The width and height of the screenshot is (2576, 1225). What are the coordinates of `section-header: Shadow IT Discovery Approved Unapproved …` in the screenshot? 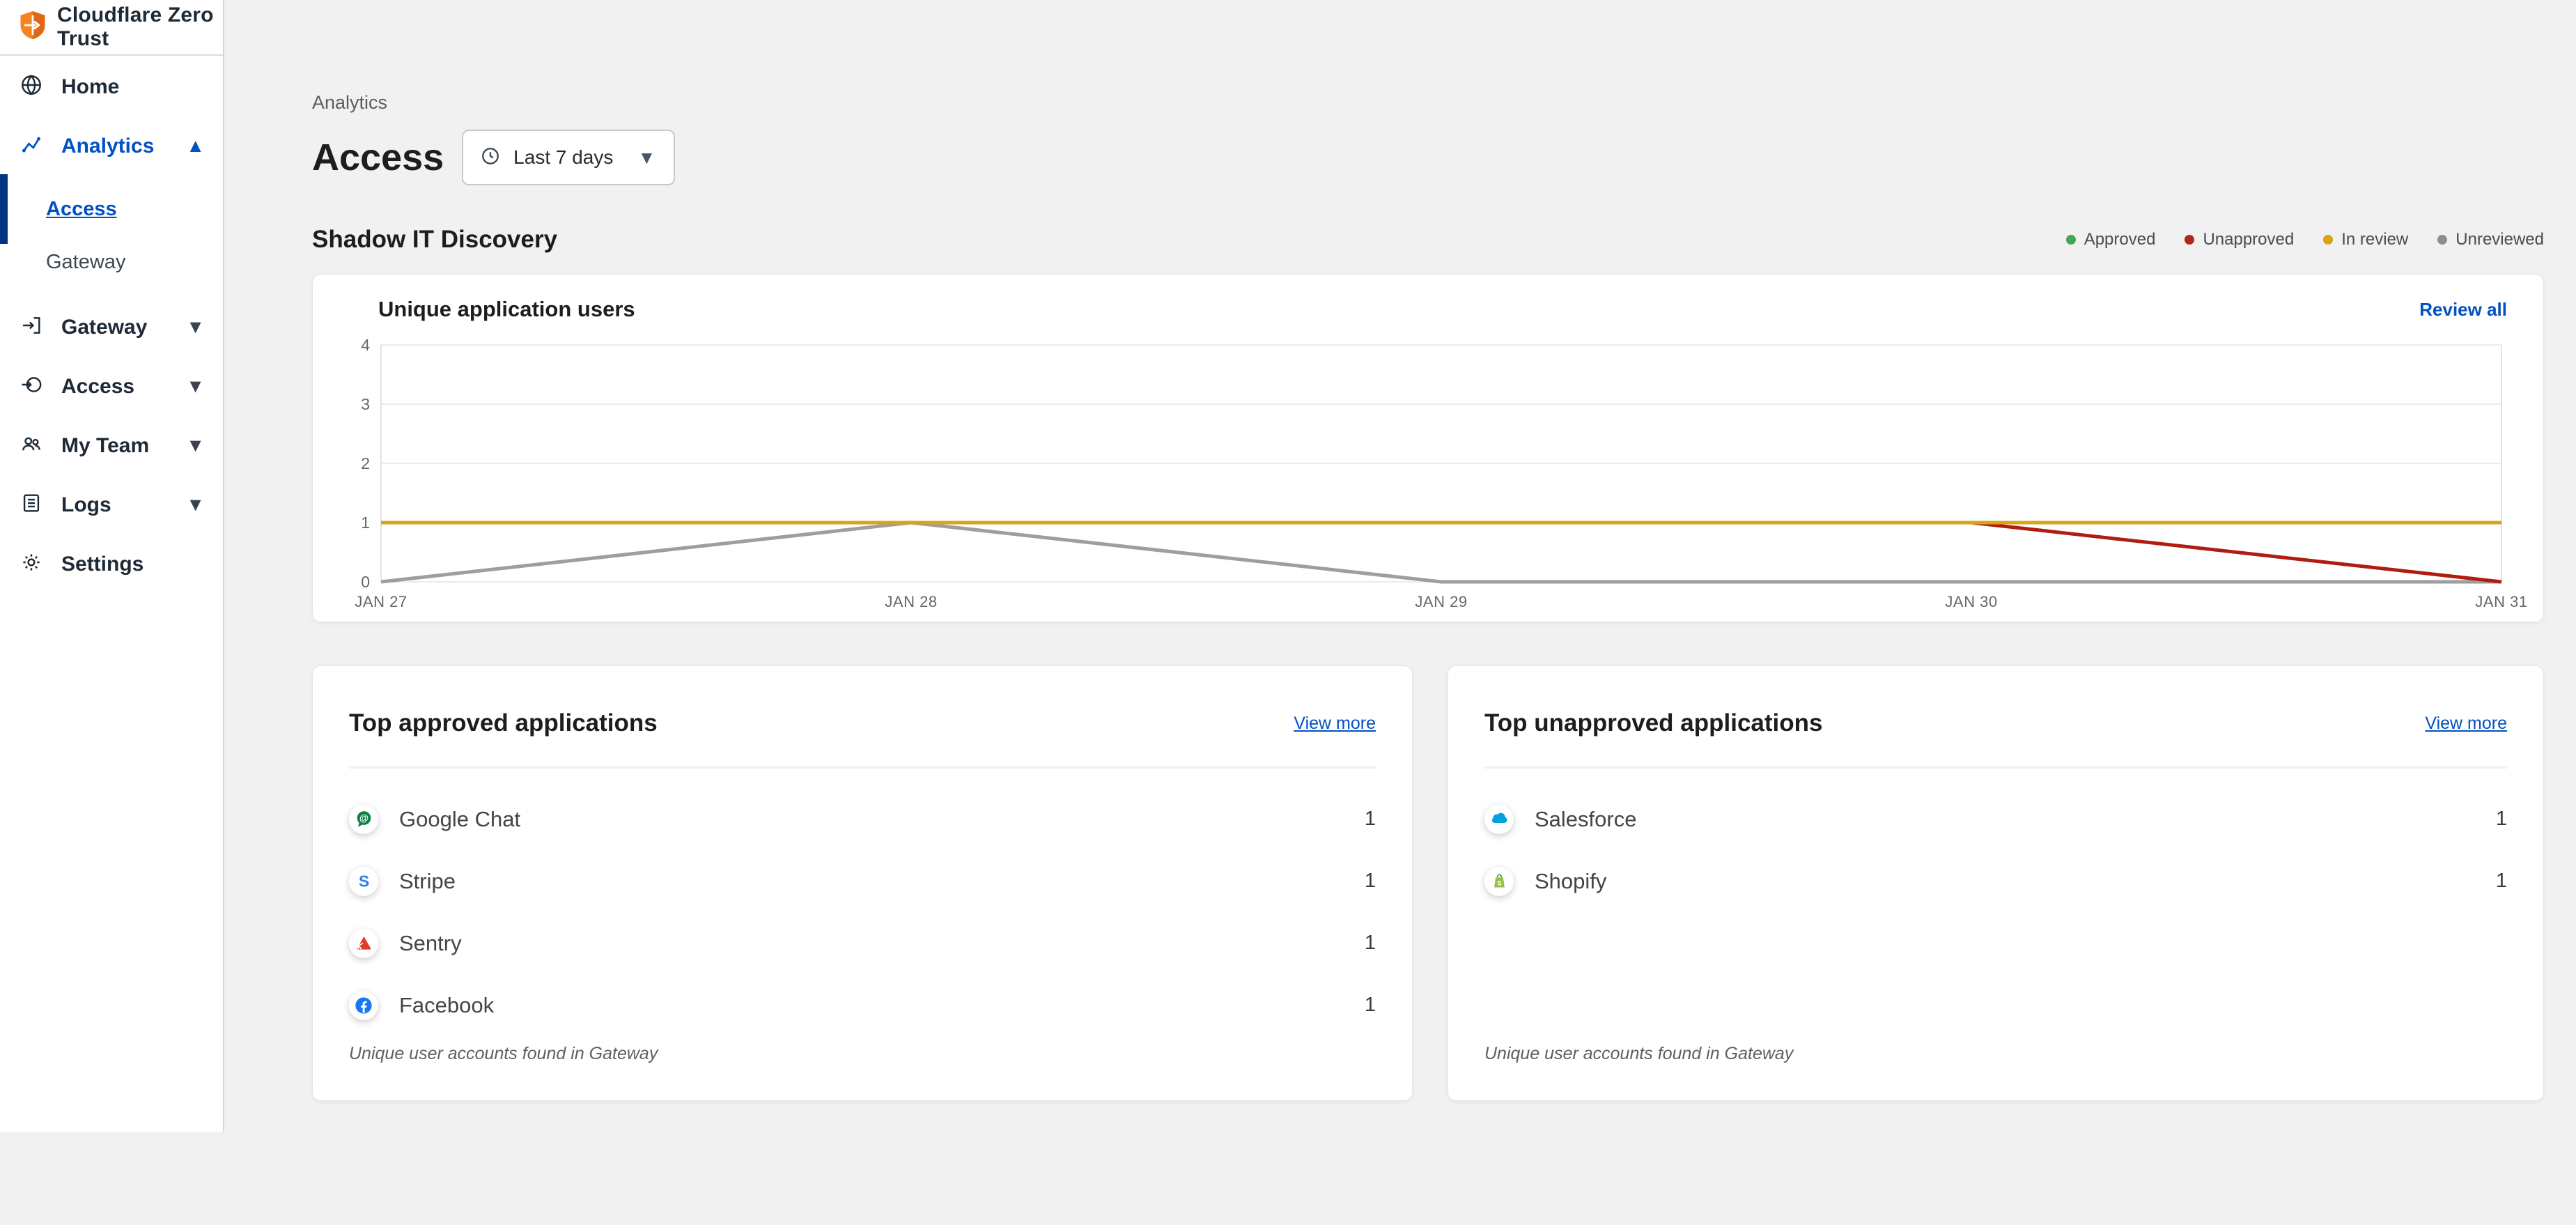 It's located at (1428, 240).